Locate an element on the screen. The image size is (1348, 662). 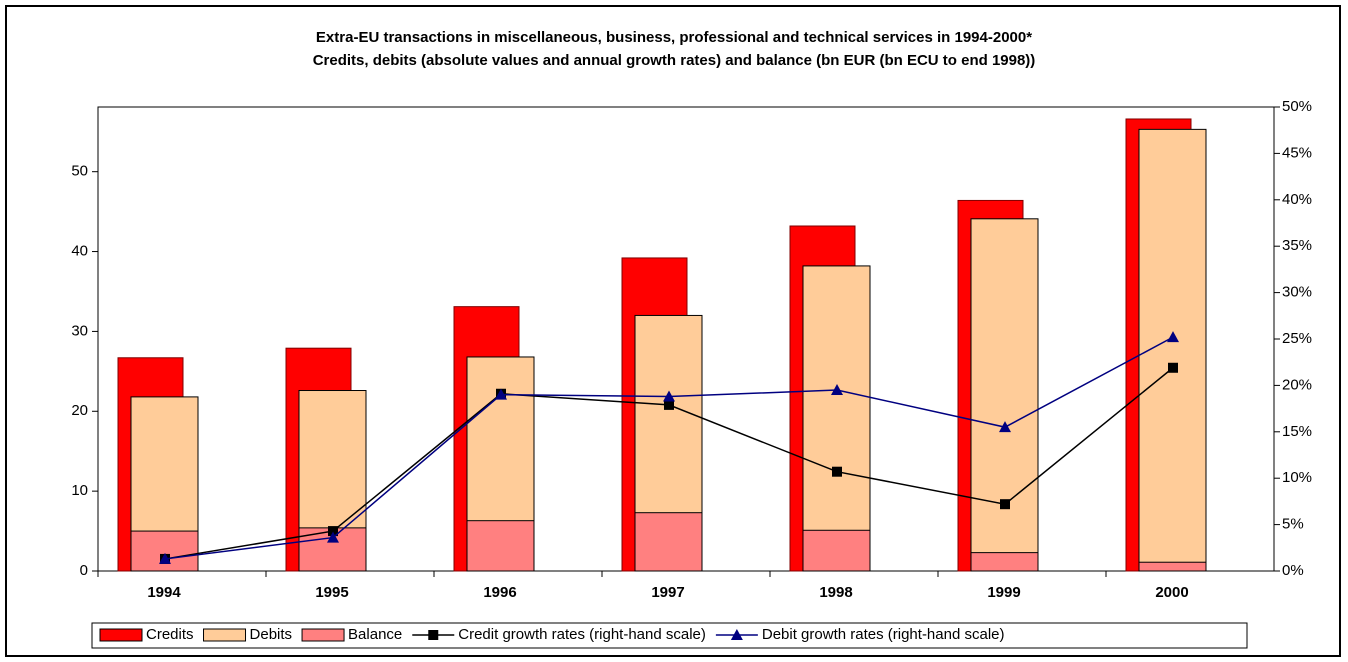
x-tick-label: 1996 is located at coordinates (499, 592).